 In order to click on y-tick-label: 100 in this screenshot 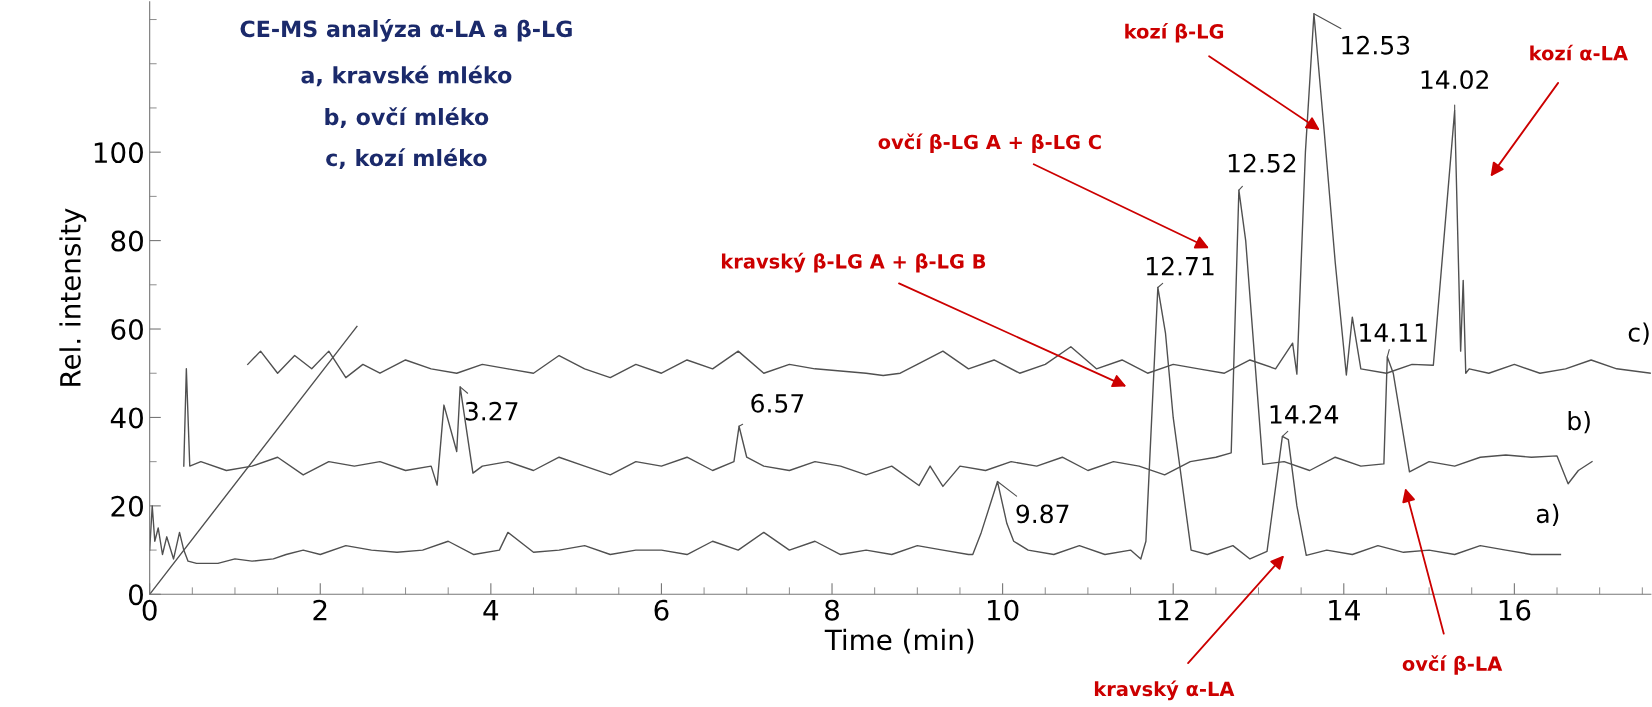, I will do `click(118, 153)`.